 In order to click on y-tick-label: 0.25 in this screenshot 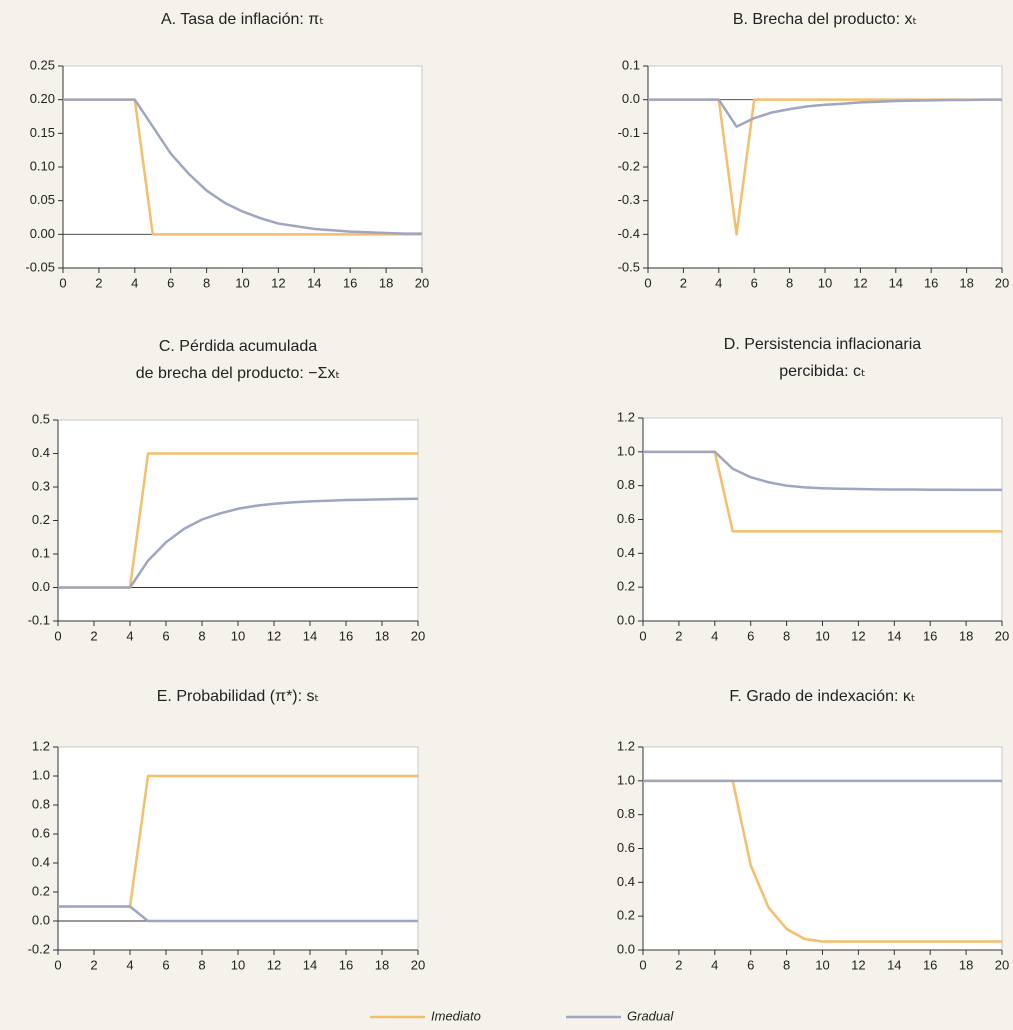, I will do `click(42, 64)`.